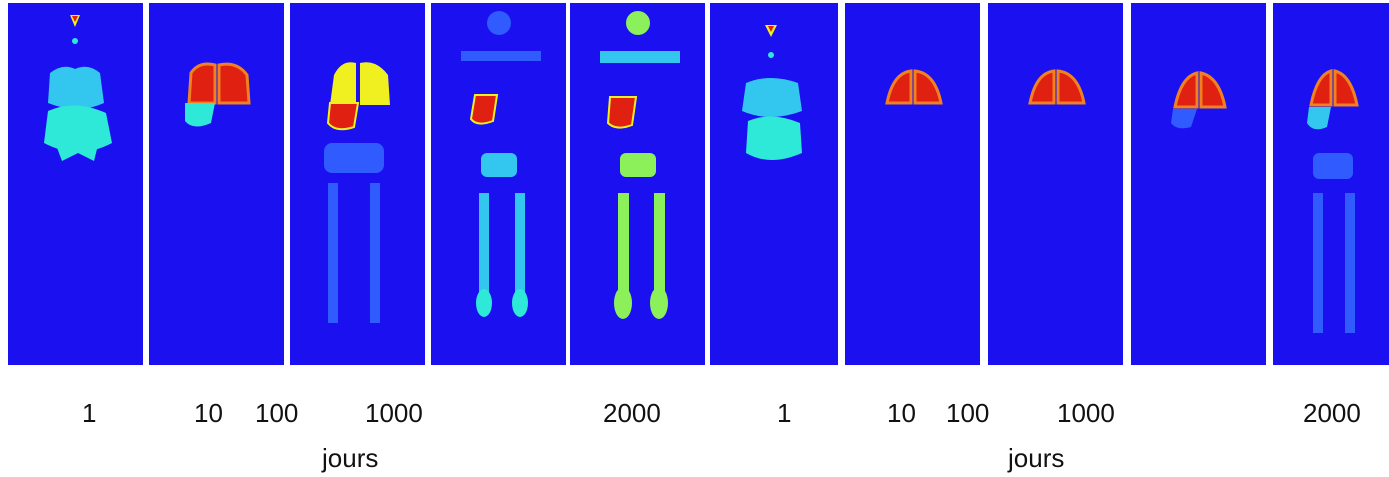  What do you see at coordinates (637, 184) in the screenshot?
I see `scan-panel-left-day-2000` at bounding box center [637, 184].